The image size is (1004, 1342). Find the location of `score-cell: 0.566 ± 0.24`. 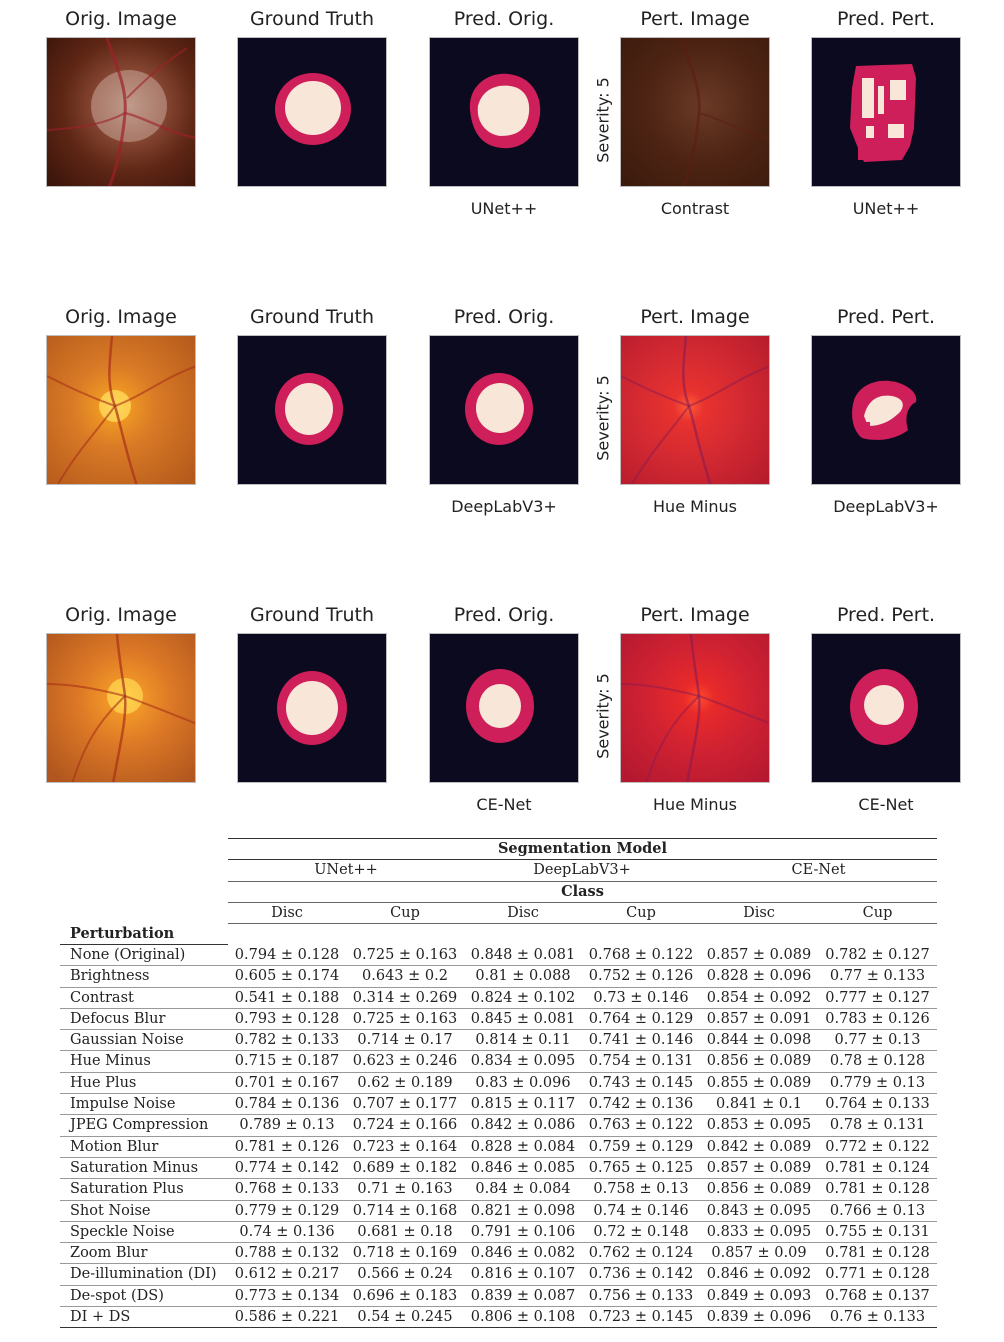

score-cell: 0.566 ± 0.24 is located at coordinates (405, 1274).